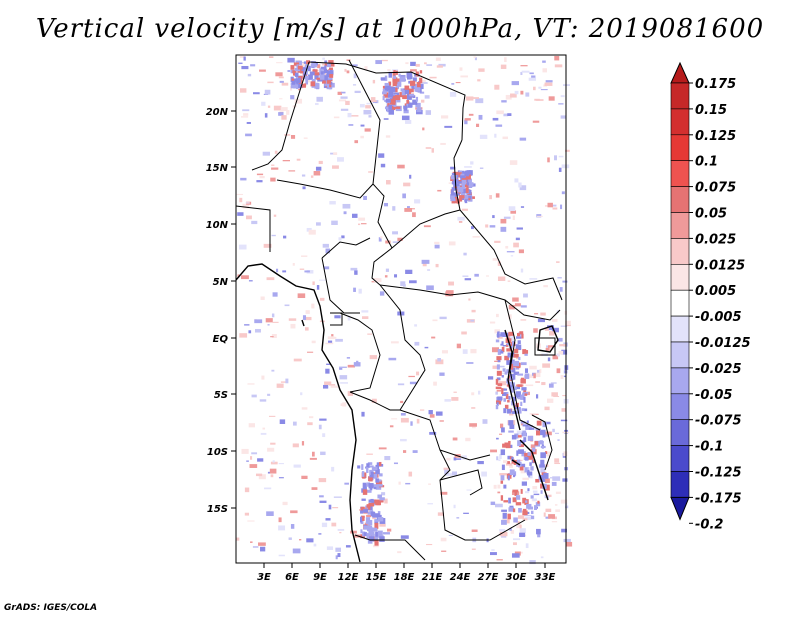  What do you see at coordinates (292, 577) in the screenshot?
I see `lon-tick-label: 6E` at bounding box center [292, 577].